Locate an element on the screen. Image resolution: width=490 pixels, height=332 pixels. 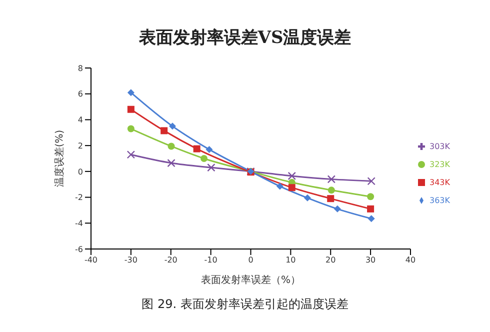
y-tick-label: -6 is located at coordinates (79, 249).